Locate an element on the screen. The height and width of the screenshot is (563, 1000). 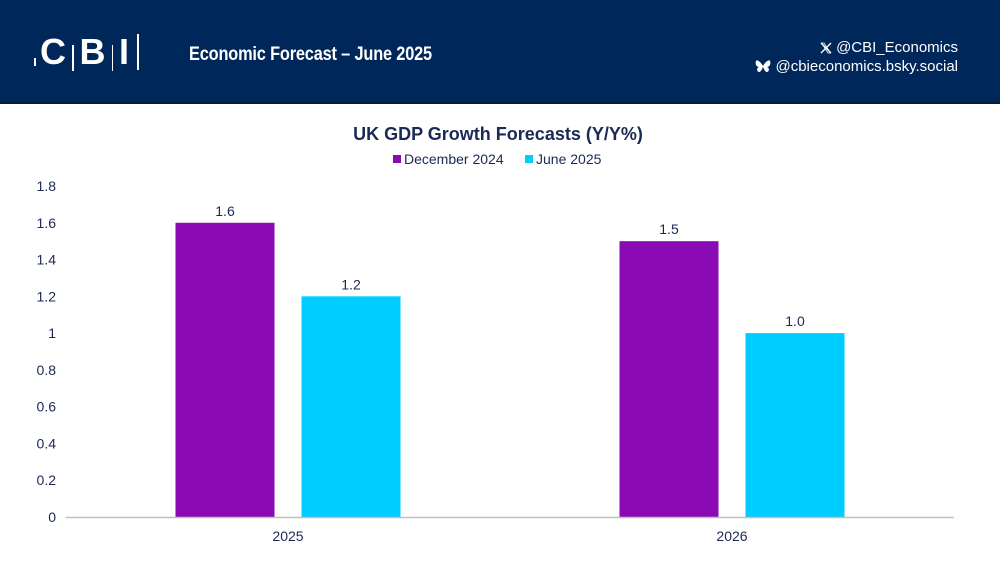
x-logo-icon is located at coordinates (826, 48).